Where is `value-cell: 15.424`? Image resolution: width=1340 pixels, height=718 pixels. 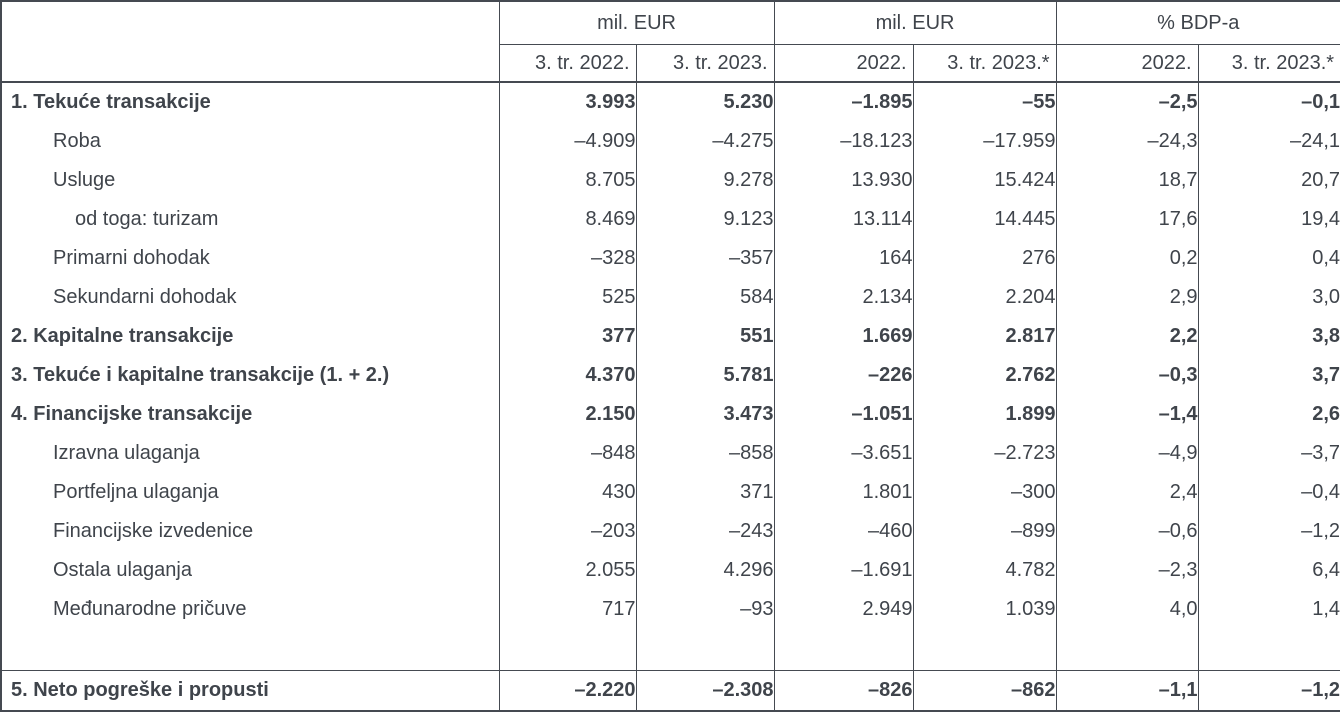
value-cell: 15.424 is located at coordinates (984, 180).